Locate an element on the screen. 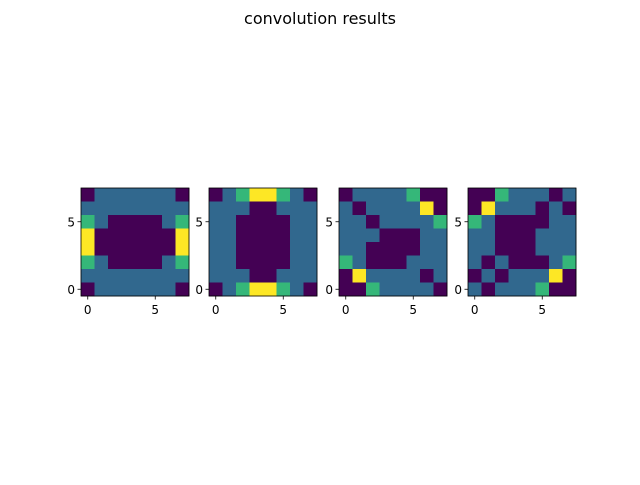 This screenshot has height=485, width=640. axes-frame is located at coordinates (393, 242).